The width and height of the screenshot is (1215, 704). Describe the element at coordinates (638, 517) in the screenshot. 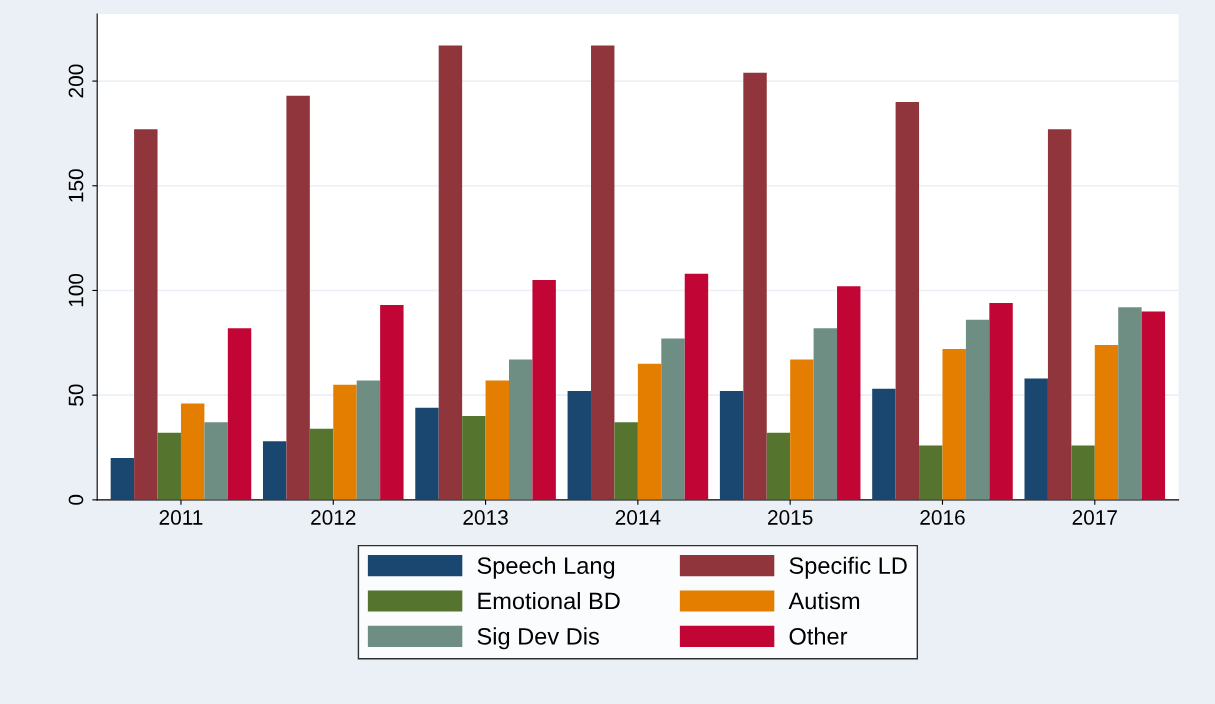

I see `x-tick-label: 2014` at that location.